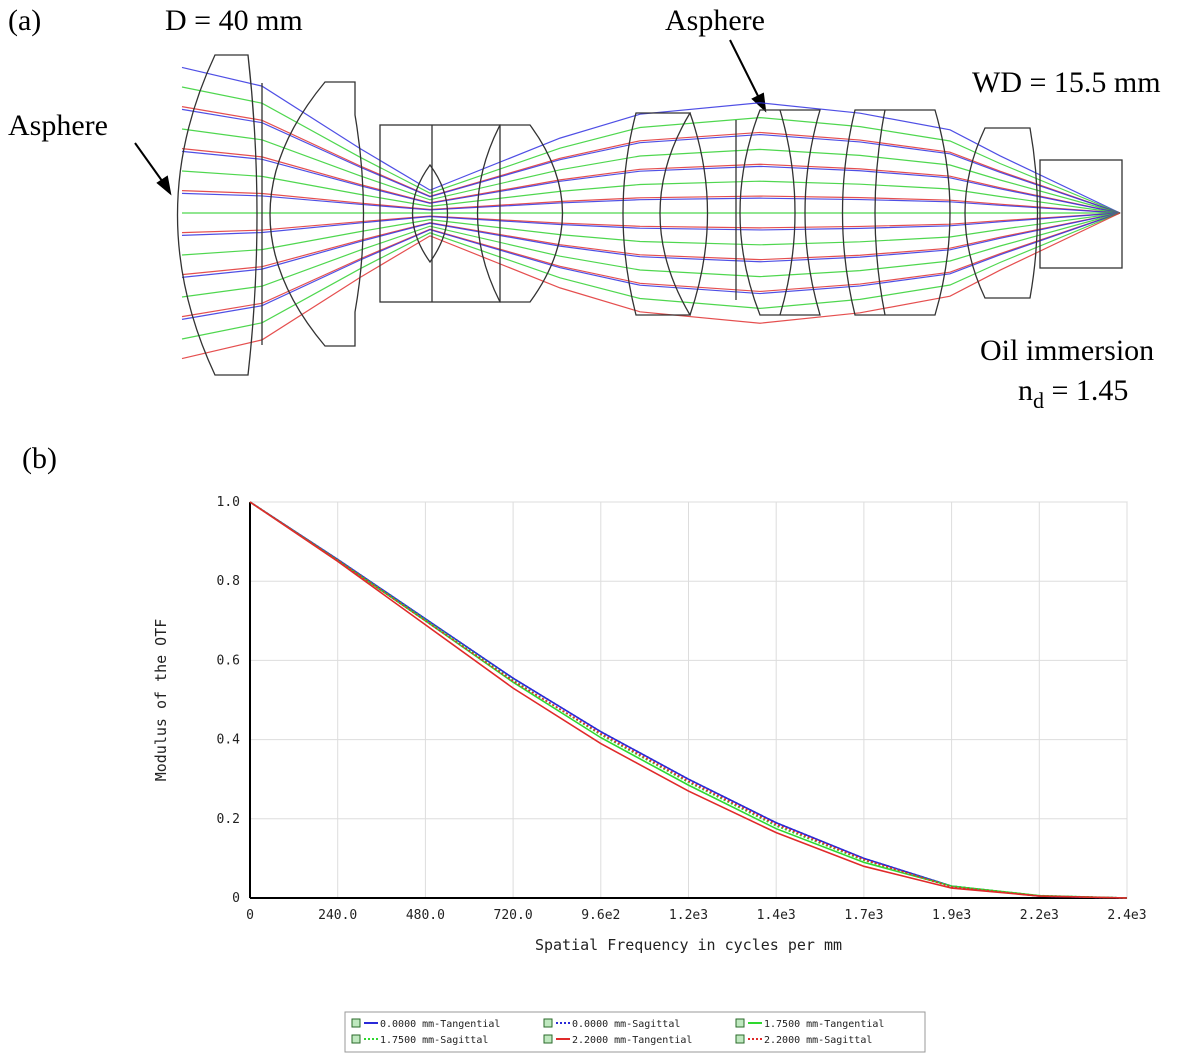 The image size is (1200, 1062). What do you see at coordinates (776, 915) in the screenshot?
I see `x-tick-label: 1.4e3` at bounding box center [776, 915].